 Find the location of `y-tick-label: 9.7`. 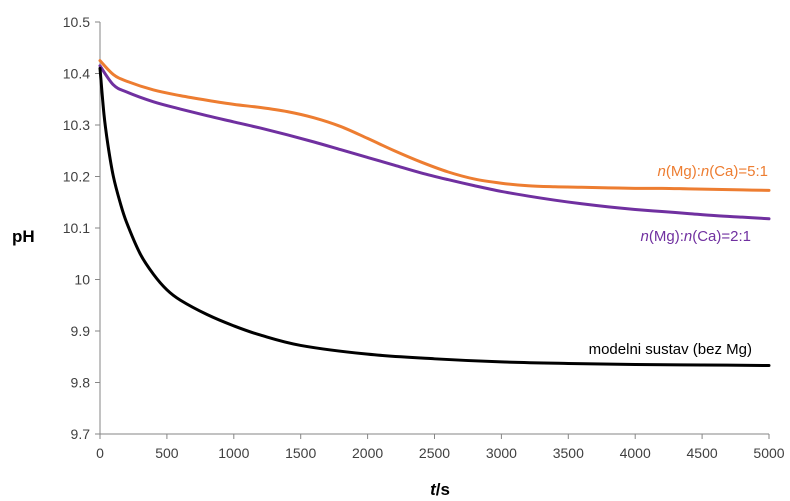

y-tick-label: 9.7 is located at coordinates (81, 434).